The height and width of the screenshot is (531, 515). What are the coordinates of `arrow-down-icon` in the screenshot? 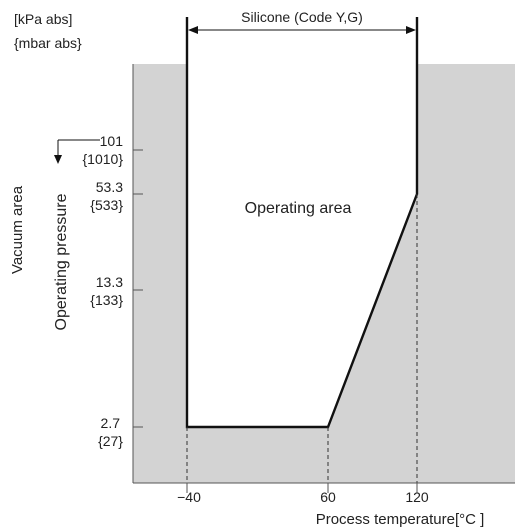 It's located at (58, 159).